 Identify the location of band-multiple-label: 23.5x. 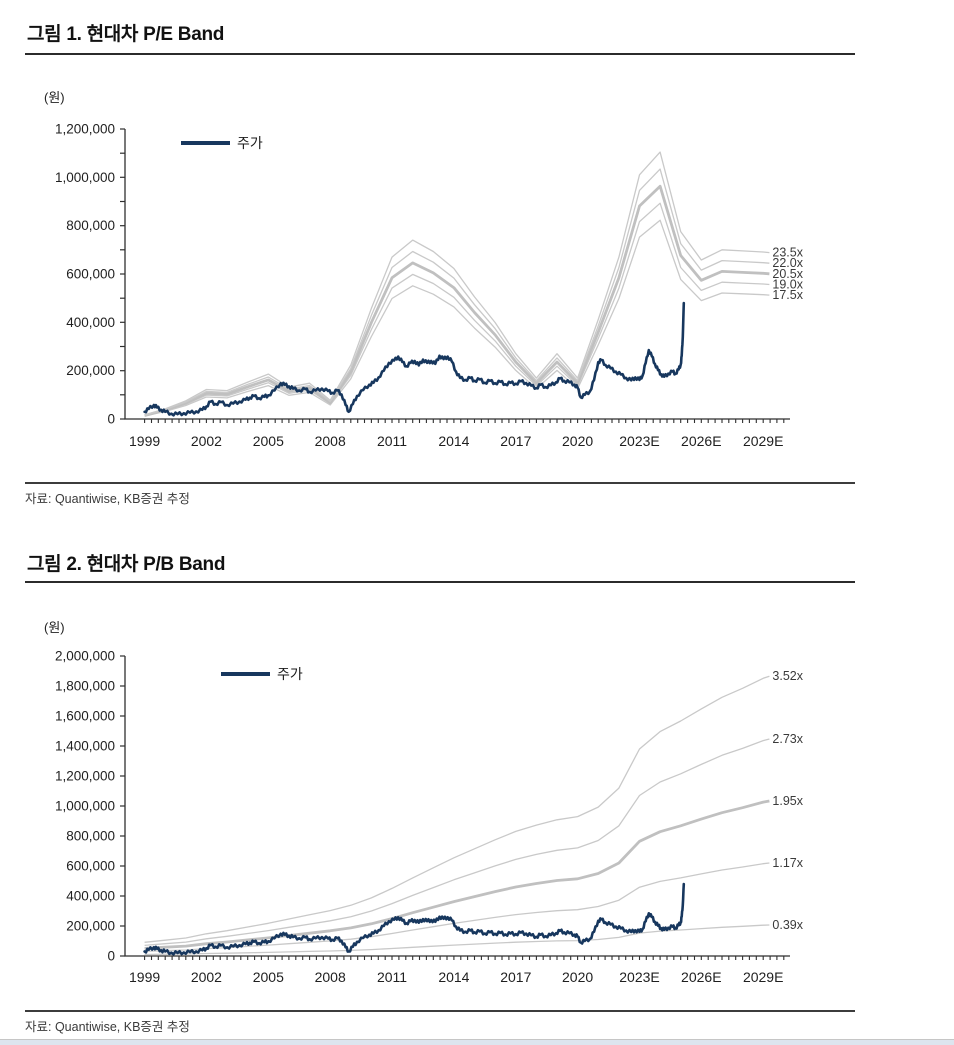
(787, 253).